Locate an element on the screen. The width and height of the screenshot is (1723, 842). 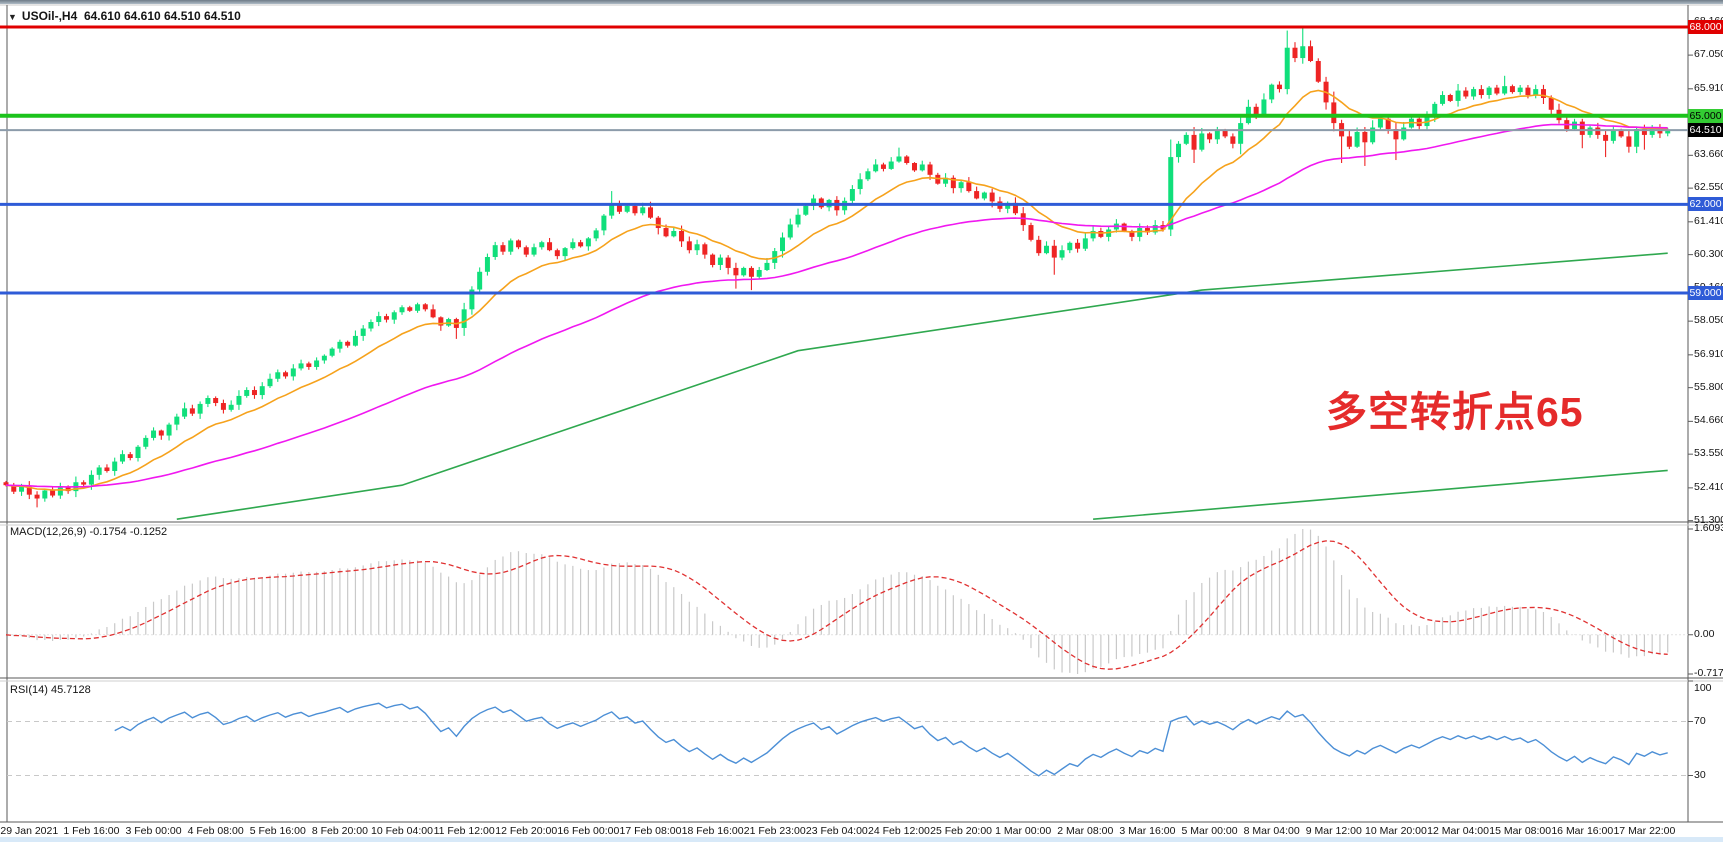
price-tick-label: 52.410 is located at coordinates (1708, 486).